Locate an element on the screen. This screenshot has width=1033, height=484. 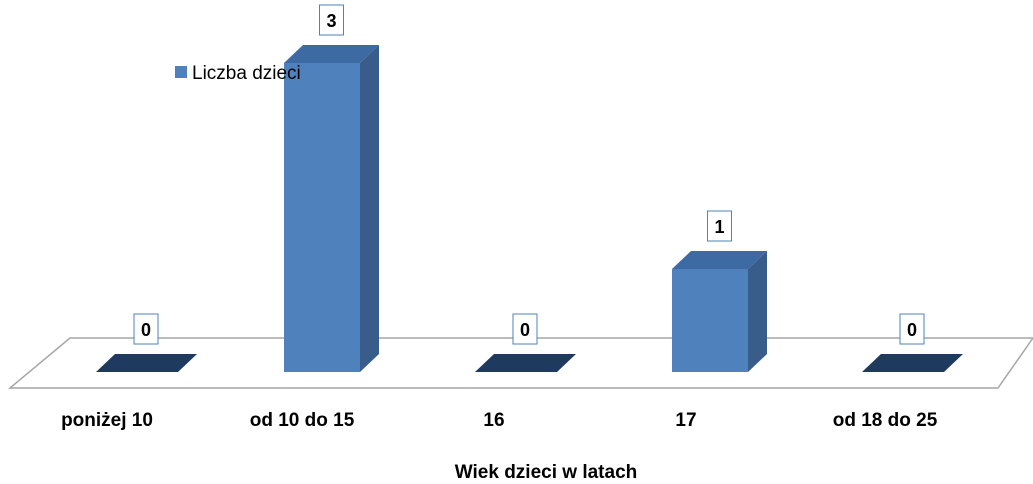
data-label-2: 3 is located at coordinates (331, 20).